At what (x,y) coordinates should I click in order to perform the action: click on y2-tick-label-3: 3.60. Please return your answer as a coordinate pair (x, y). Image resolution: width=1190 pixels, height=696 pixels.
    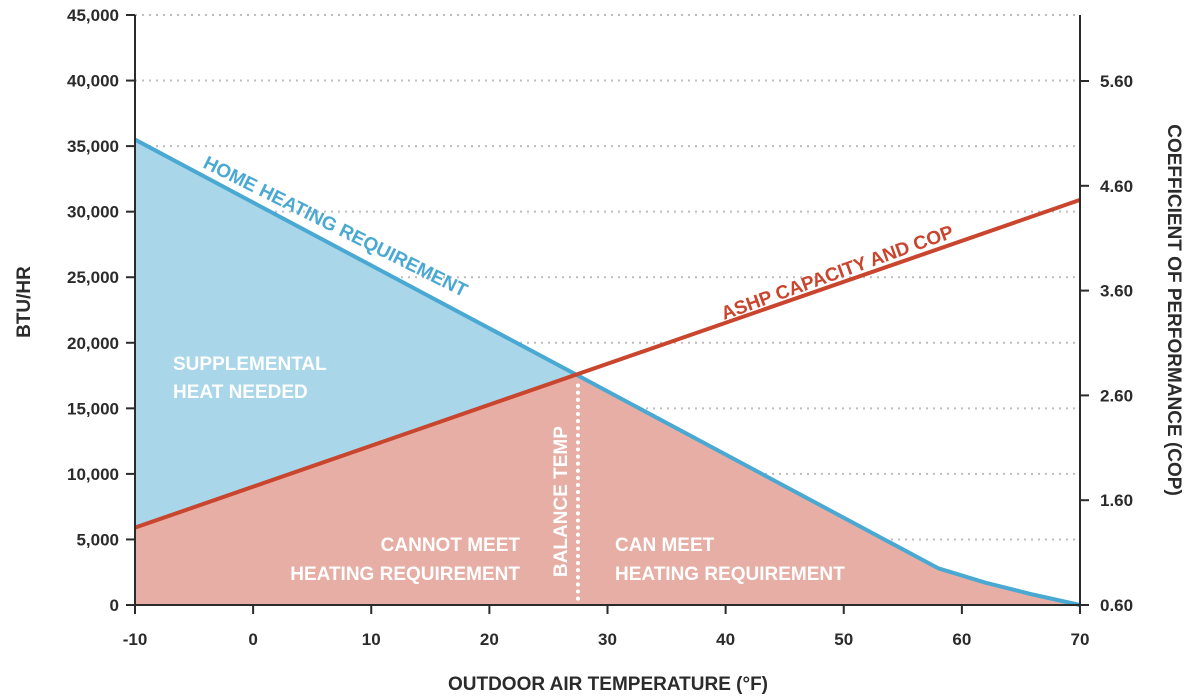
    Looking at the image, I should click on (1116, 291).